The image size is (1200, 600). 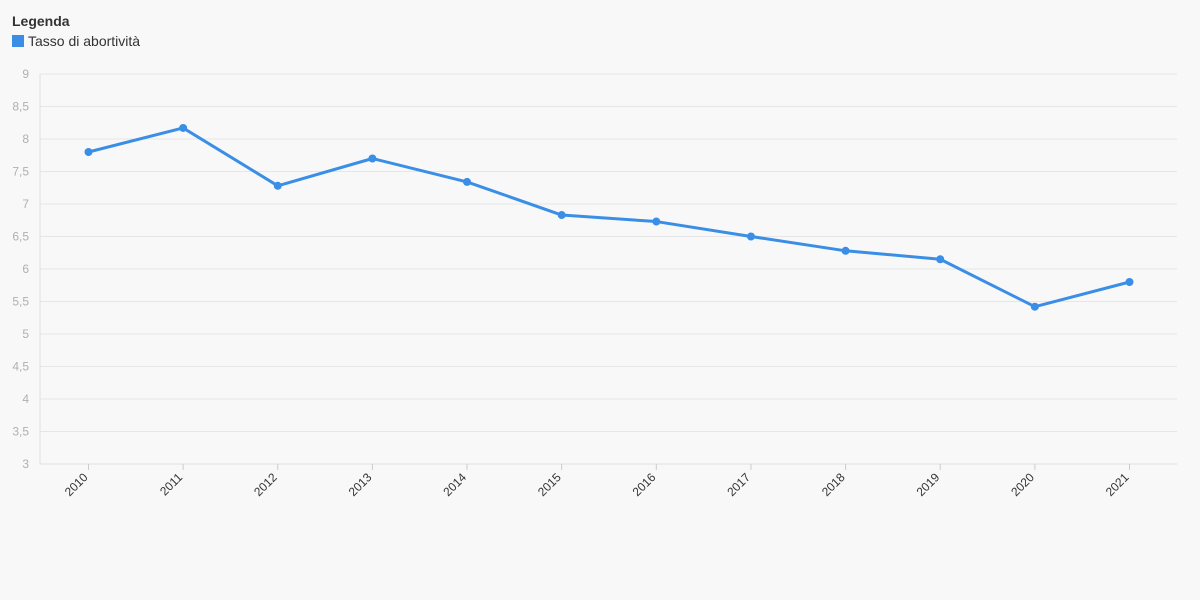 I want to click on y-axis: 3 3,5 4 4,5 5 5,5 6 6,5 7 7,5 8 8,5 9, so click(x=26, y=269).